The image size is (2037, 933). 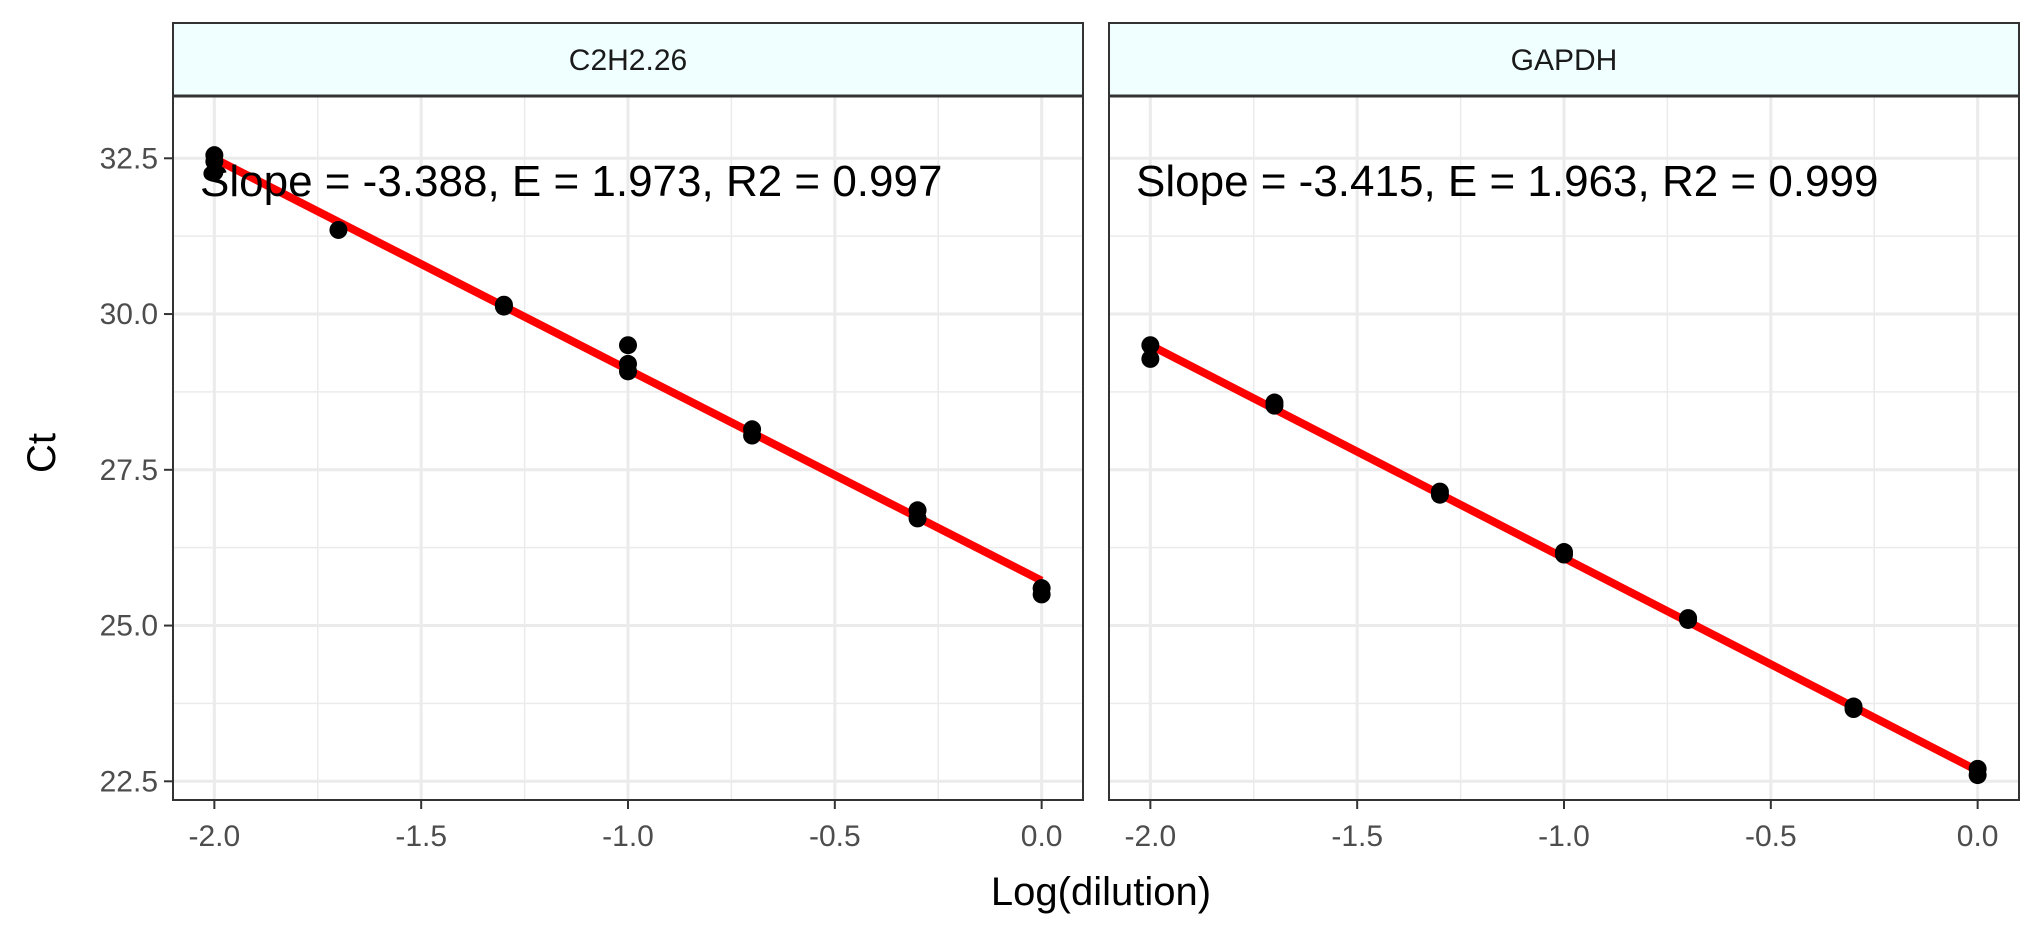 What do you see at coordinates (129, 781) in the screenshot?
I see `y-tick-label: 22.5` at bounding box center [129, 781].